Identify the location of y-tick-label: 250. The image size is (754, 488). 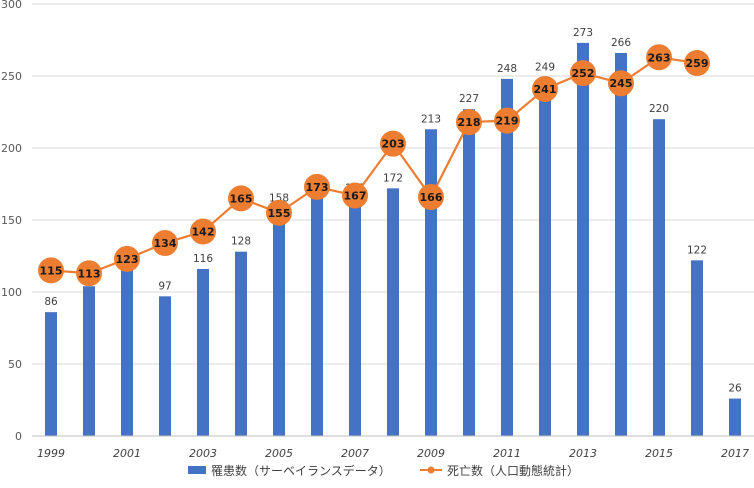
(11, 76).